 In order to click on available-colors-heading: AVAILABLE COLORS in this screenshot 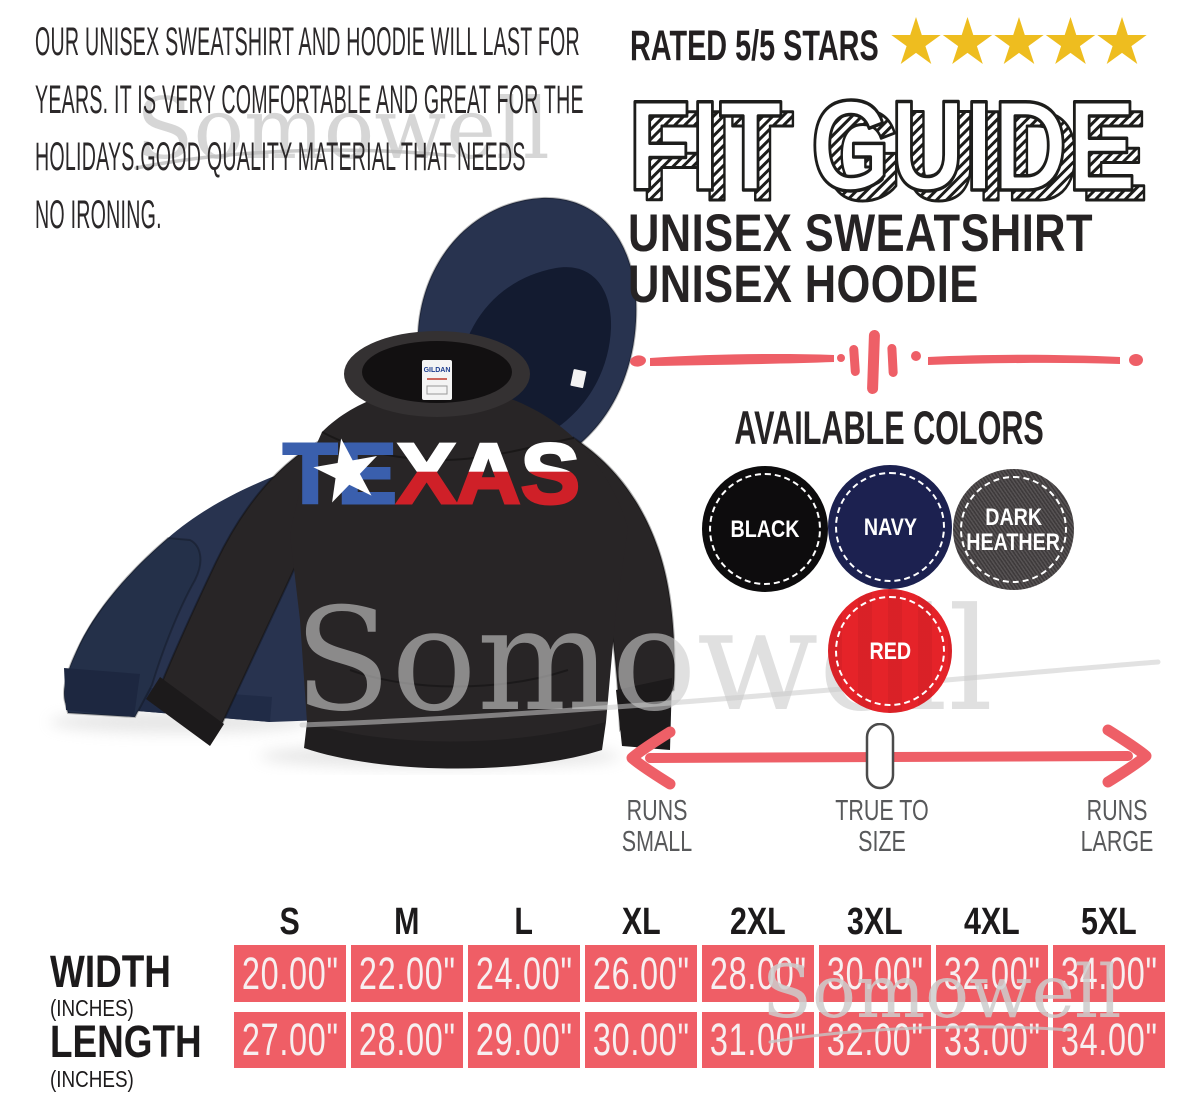, I will do `click(889, 427)`.